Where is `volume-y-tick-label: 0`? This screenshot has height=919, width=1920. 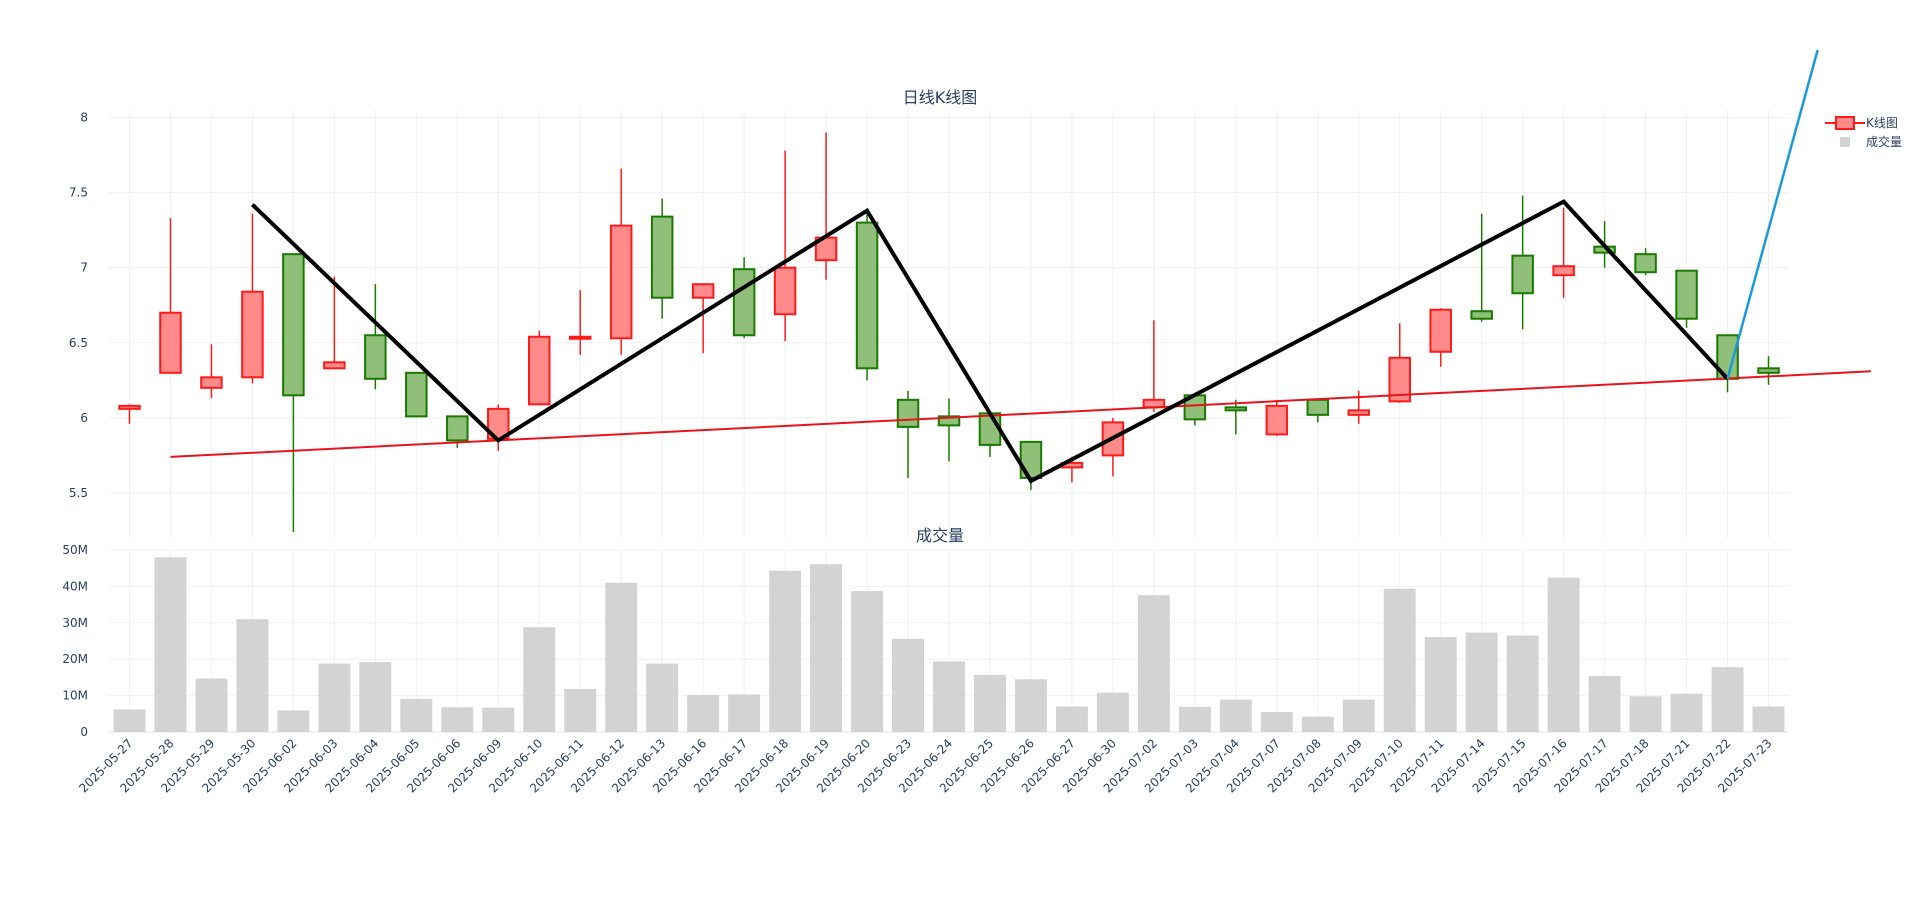
volume-y-tick-label: 0 is located at coordinates (84, 732).